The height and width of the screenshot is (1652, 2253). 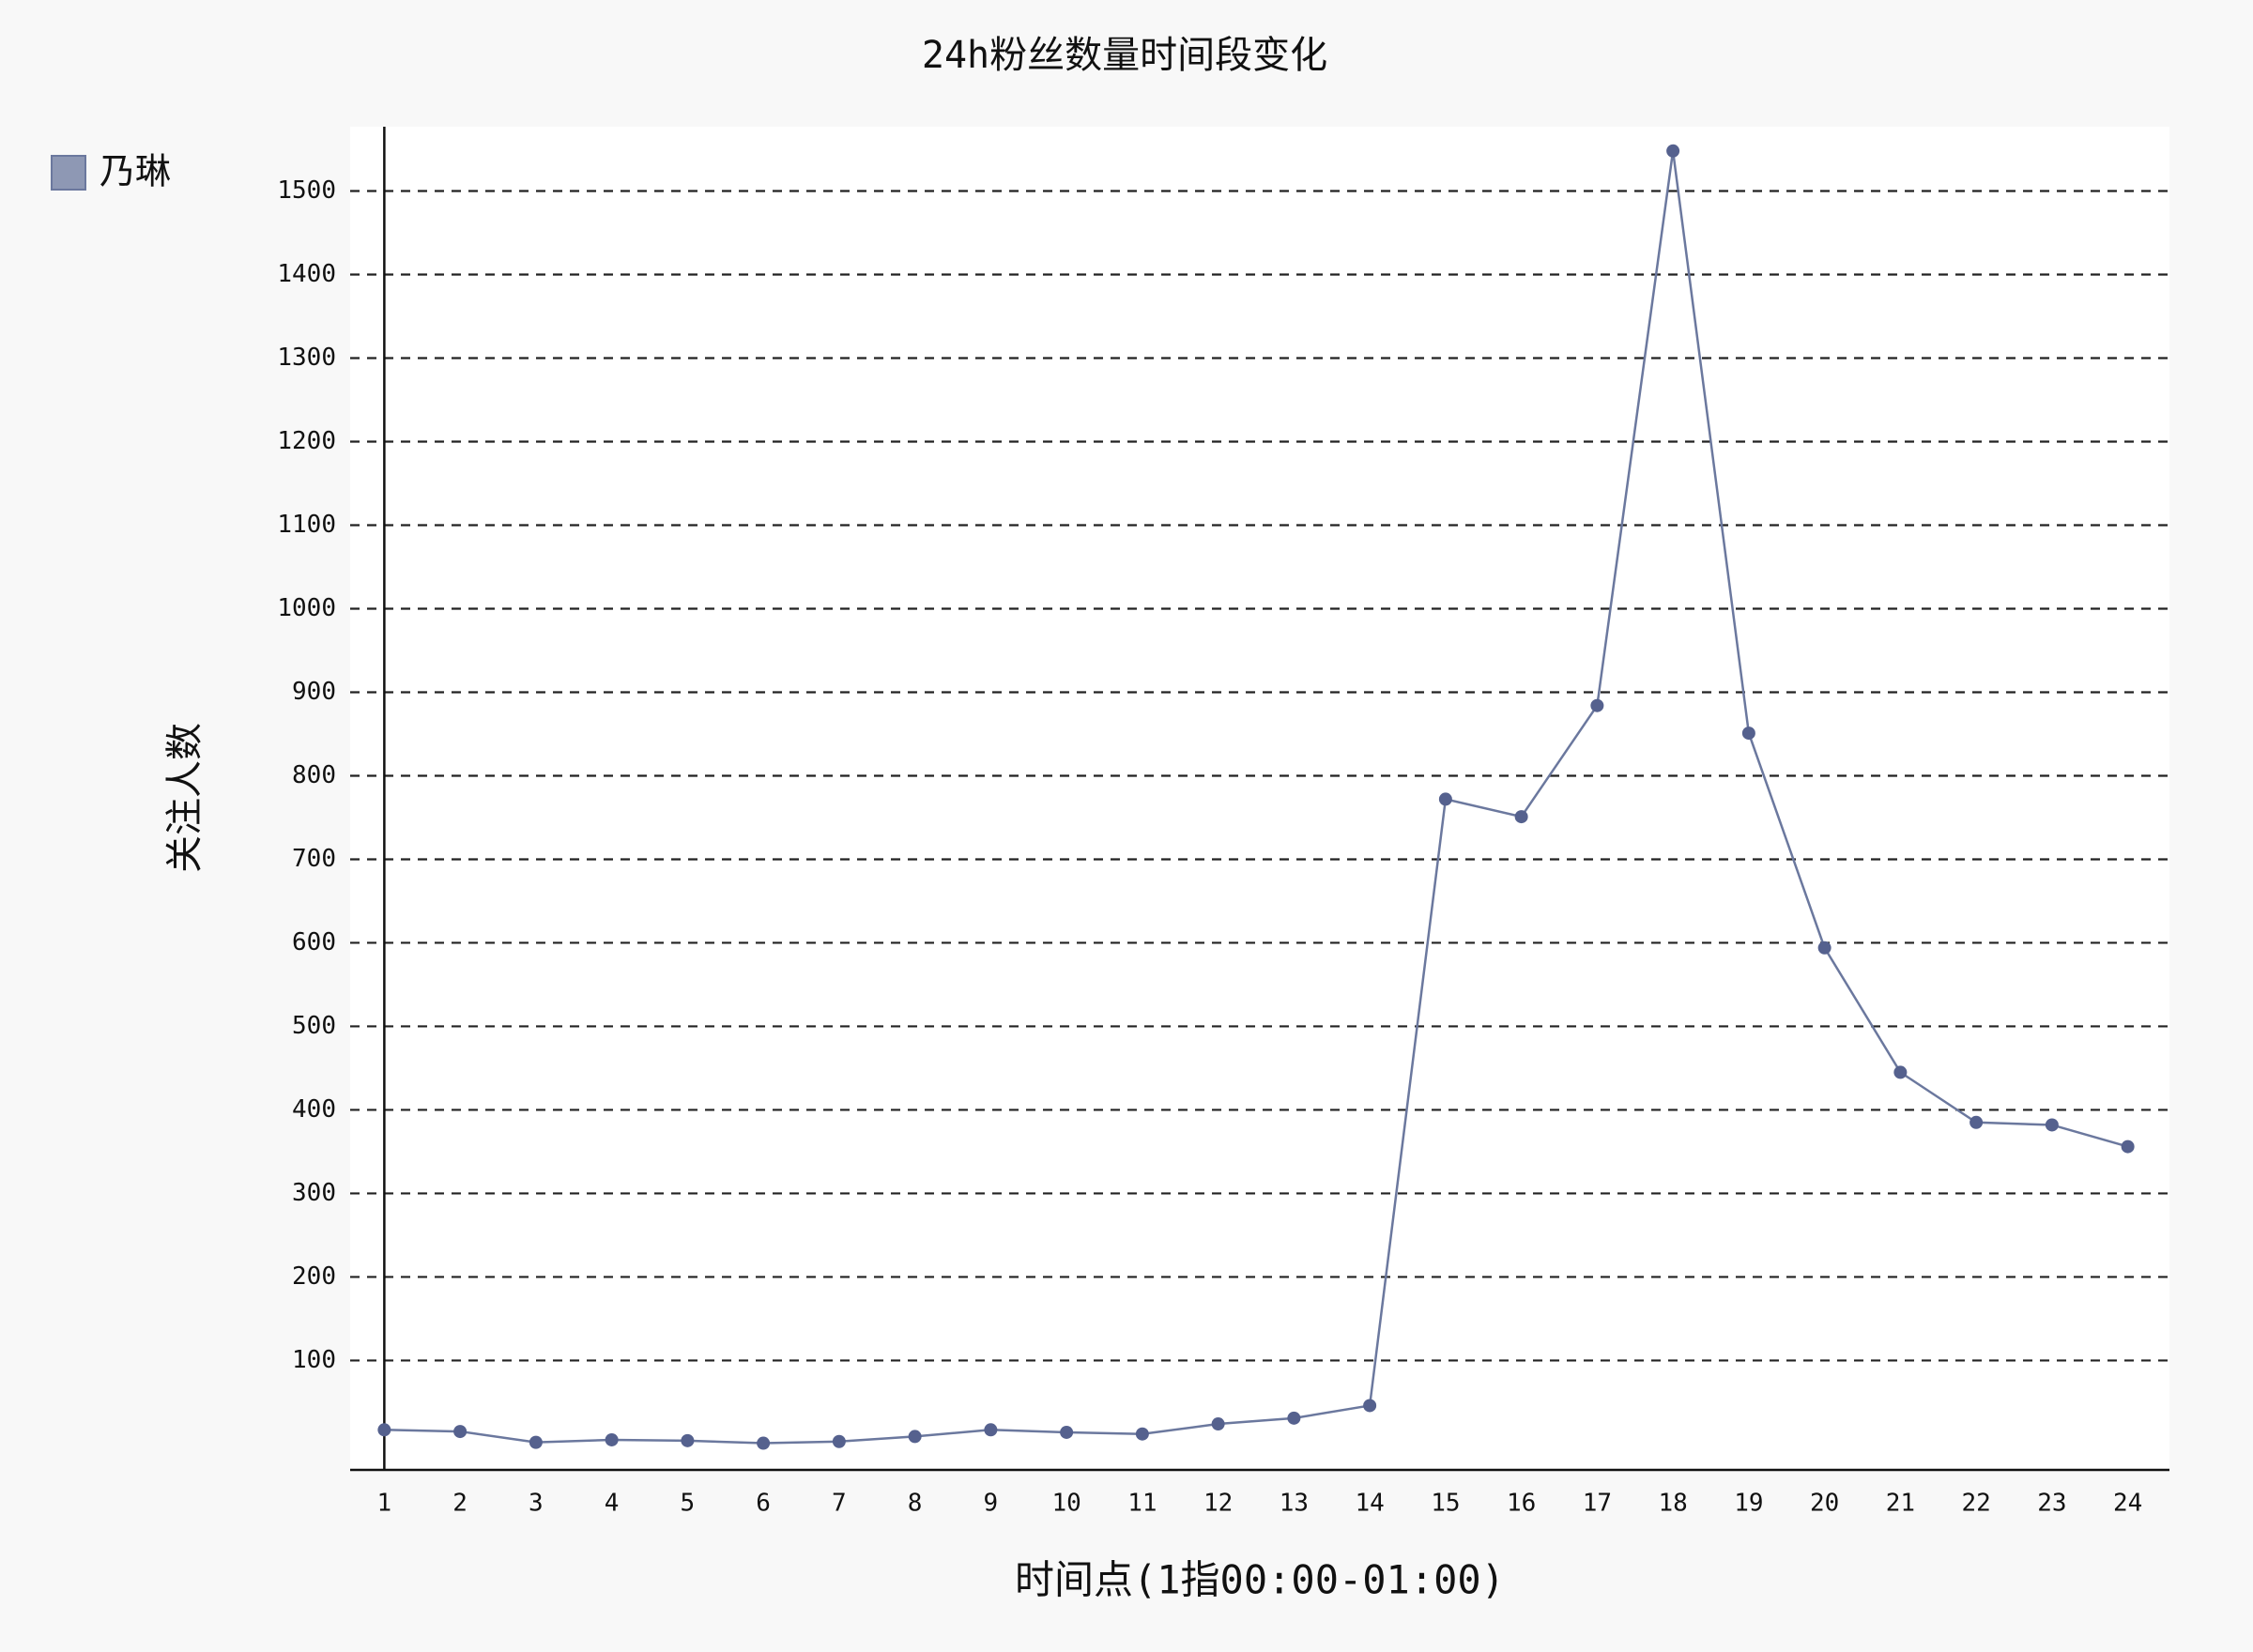 I want to click on x-tick-label: 1, so click(x=384, y=1504).